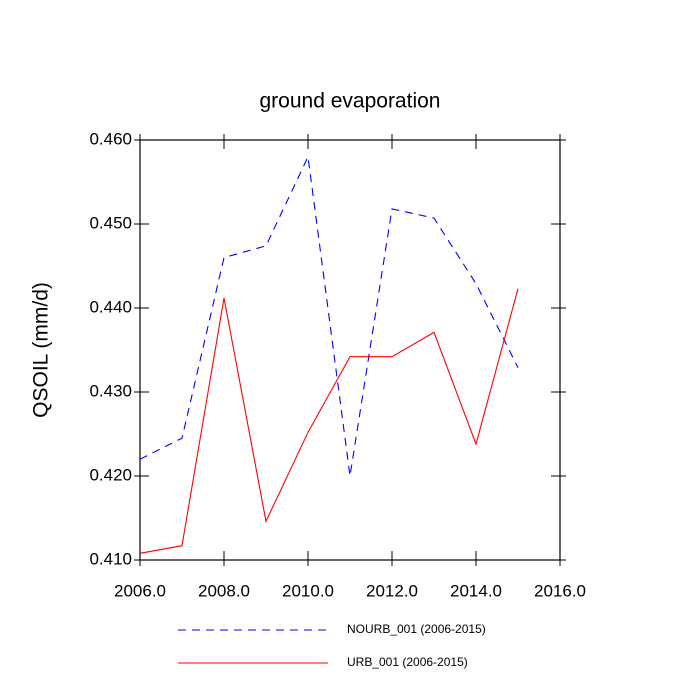 The height and width of the screenshot is (700, 700). I want to click on x-tick-label: 2010.0, so click(308, 590).